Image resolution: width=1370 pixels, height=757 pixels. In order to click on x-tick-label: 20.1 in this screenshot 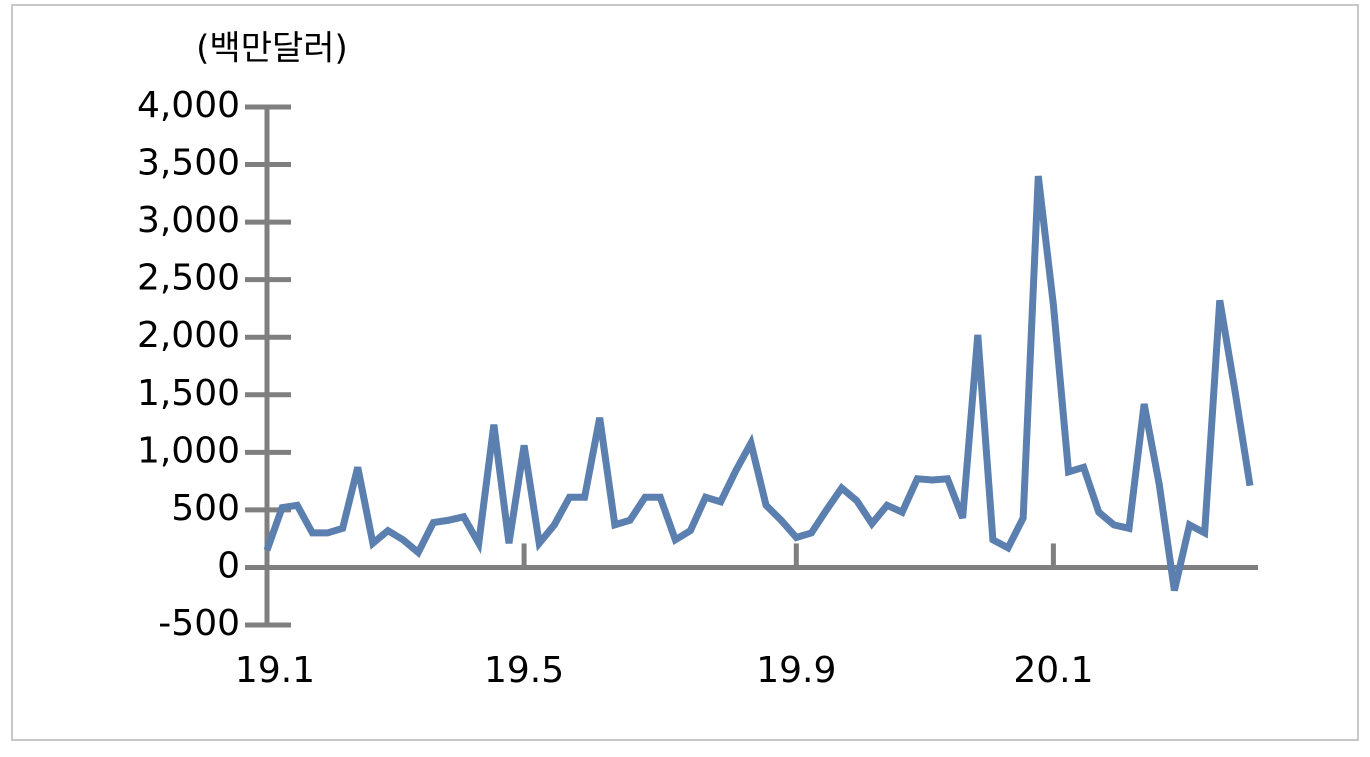, I will do `click(1053, 670)`.